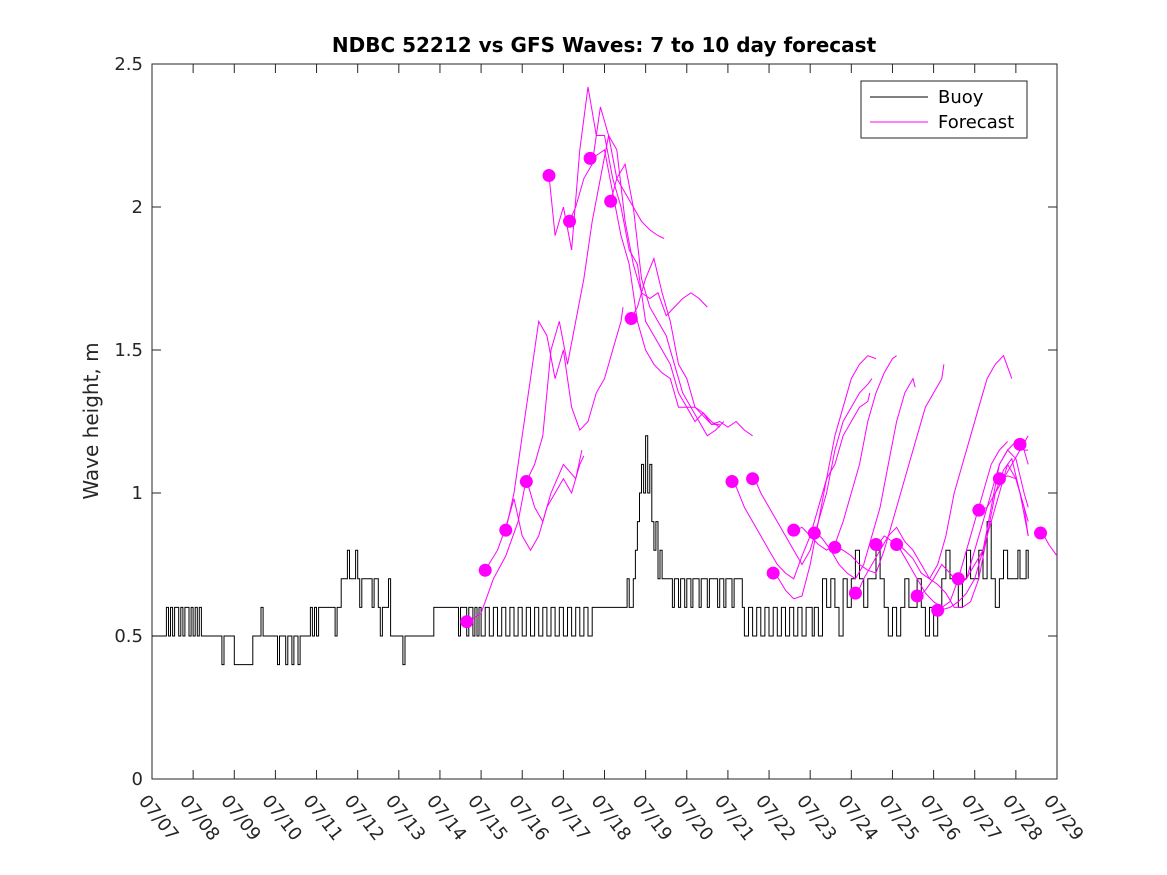  What do you see at coordinates (137, 779) in the screenshot?
I see `y-tick-label: 0` at bounding box center [137, 779].